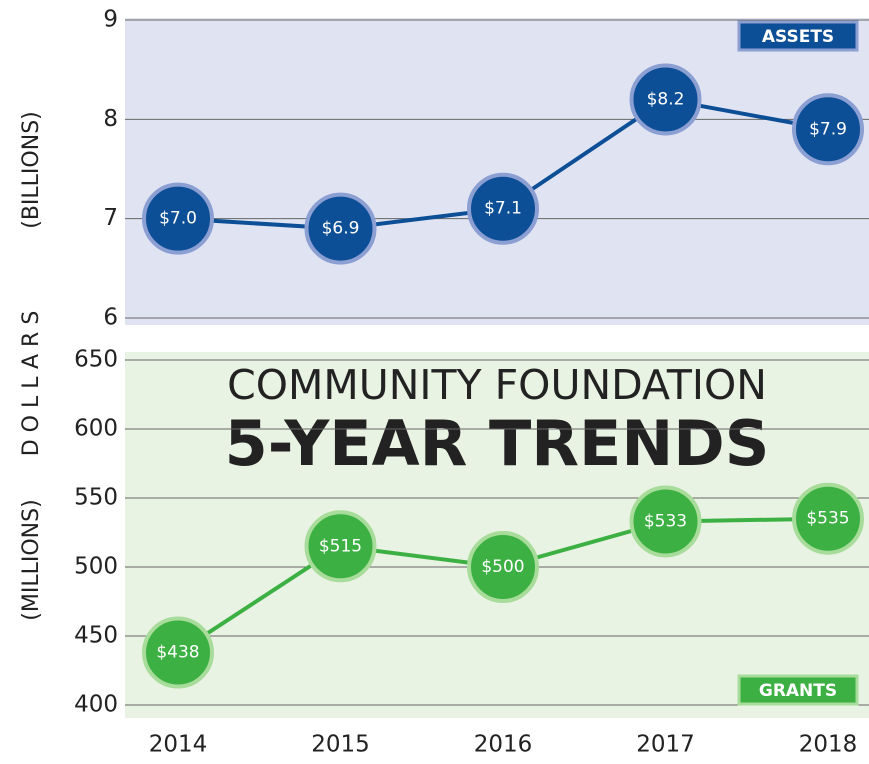 This screenshot has height=764, width=869. What do you see at coordinates (503, 745) in the screenshot?
I see `x-tick-label: 2016` at bounding box center [503, 745].